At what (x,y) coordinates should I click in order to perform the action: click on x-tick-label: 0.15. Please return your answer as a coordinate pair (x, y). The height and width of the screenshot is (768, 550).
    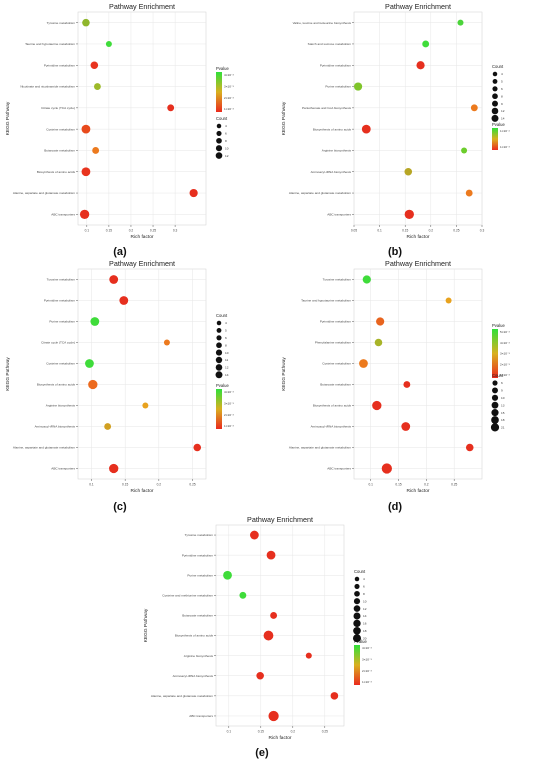
    Looking at the image, I should click on (405, 231).